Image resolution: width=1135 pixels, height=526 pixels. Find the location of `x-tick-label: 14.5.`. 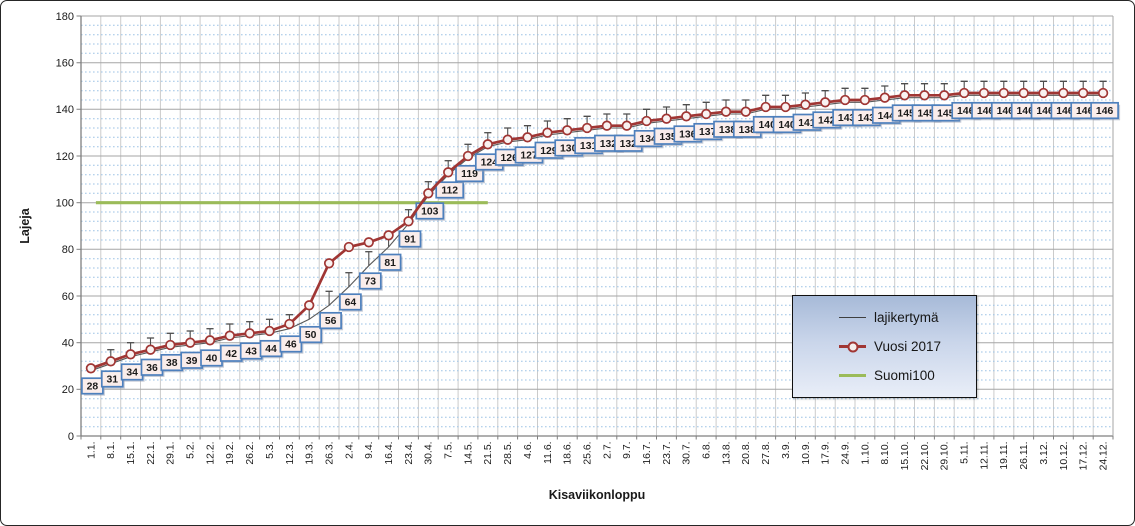

x-tick-label: 14.5. is located at coordinates (468, 453).